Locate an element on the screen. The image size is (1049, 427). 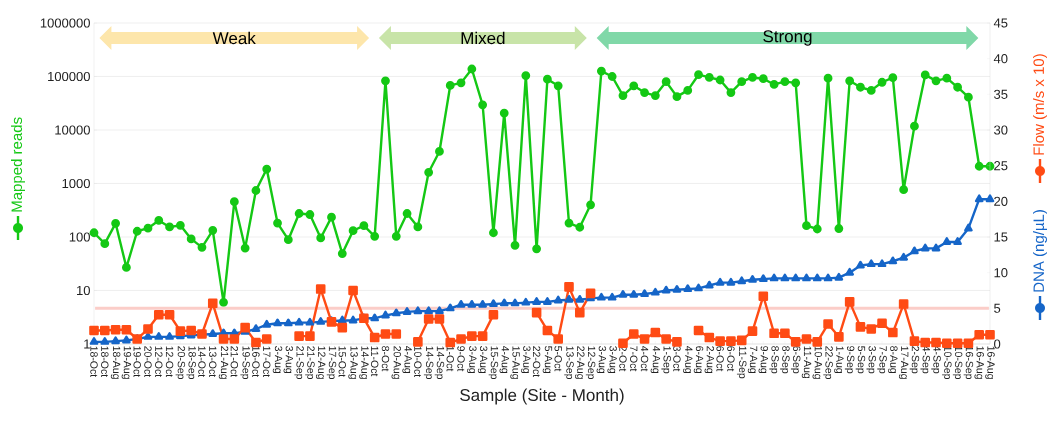
x-tick-label: 7-Aug is located at coordinates (752, 360).